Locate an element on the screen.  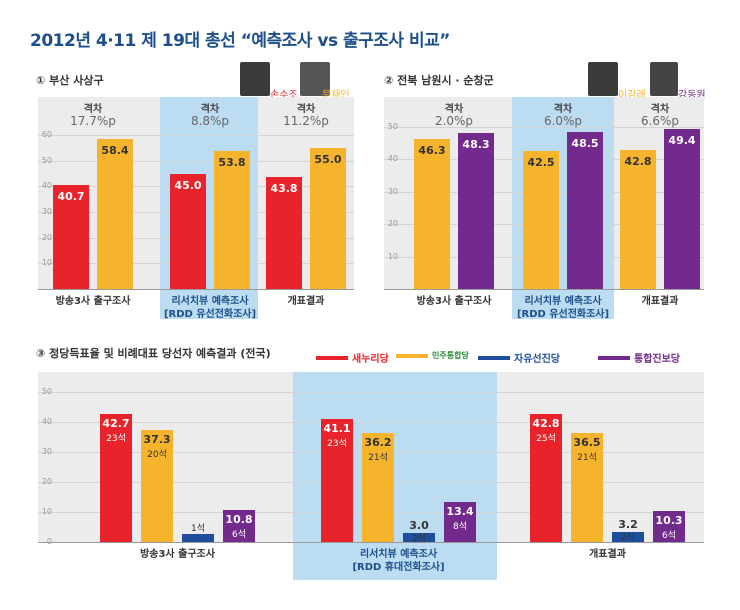
bar-value-label: 48.5 is located at coordinates (585, 143).